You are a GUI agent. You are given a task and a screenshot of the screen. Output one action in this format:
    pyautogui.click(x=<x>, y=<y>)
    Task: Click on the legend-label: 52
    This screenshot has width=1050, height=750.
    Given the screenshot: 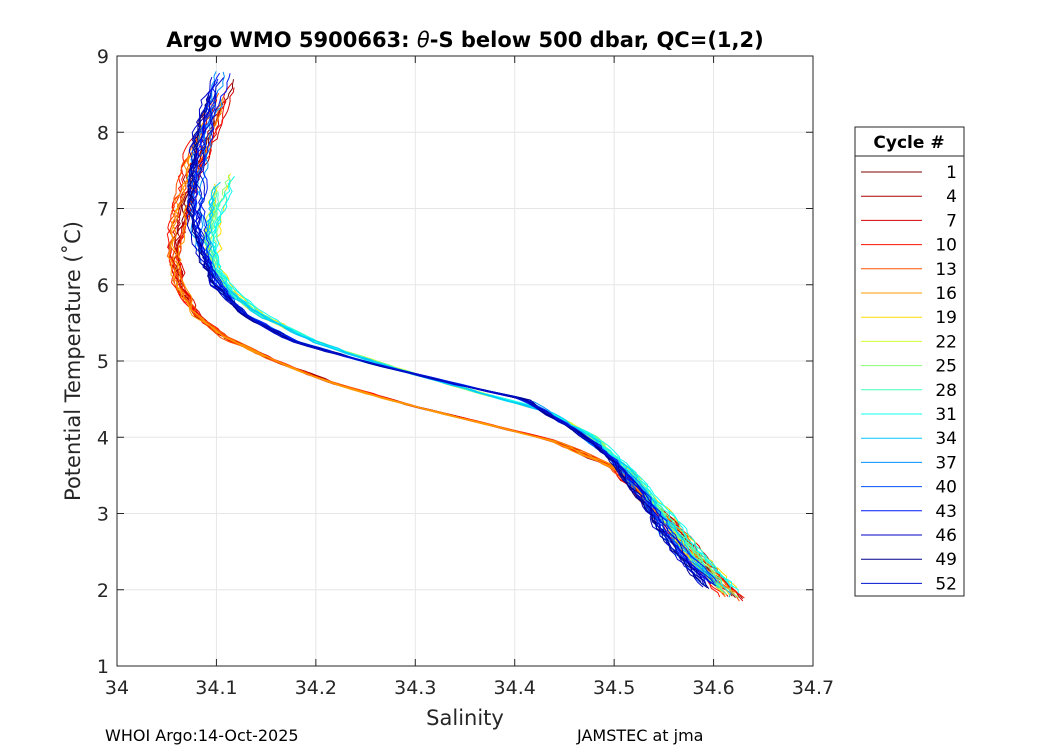 What is the action you would take?
    pyautogui.click(x=946, y=584)
    